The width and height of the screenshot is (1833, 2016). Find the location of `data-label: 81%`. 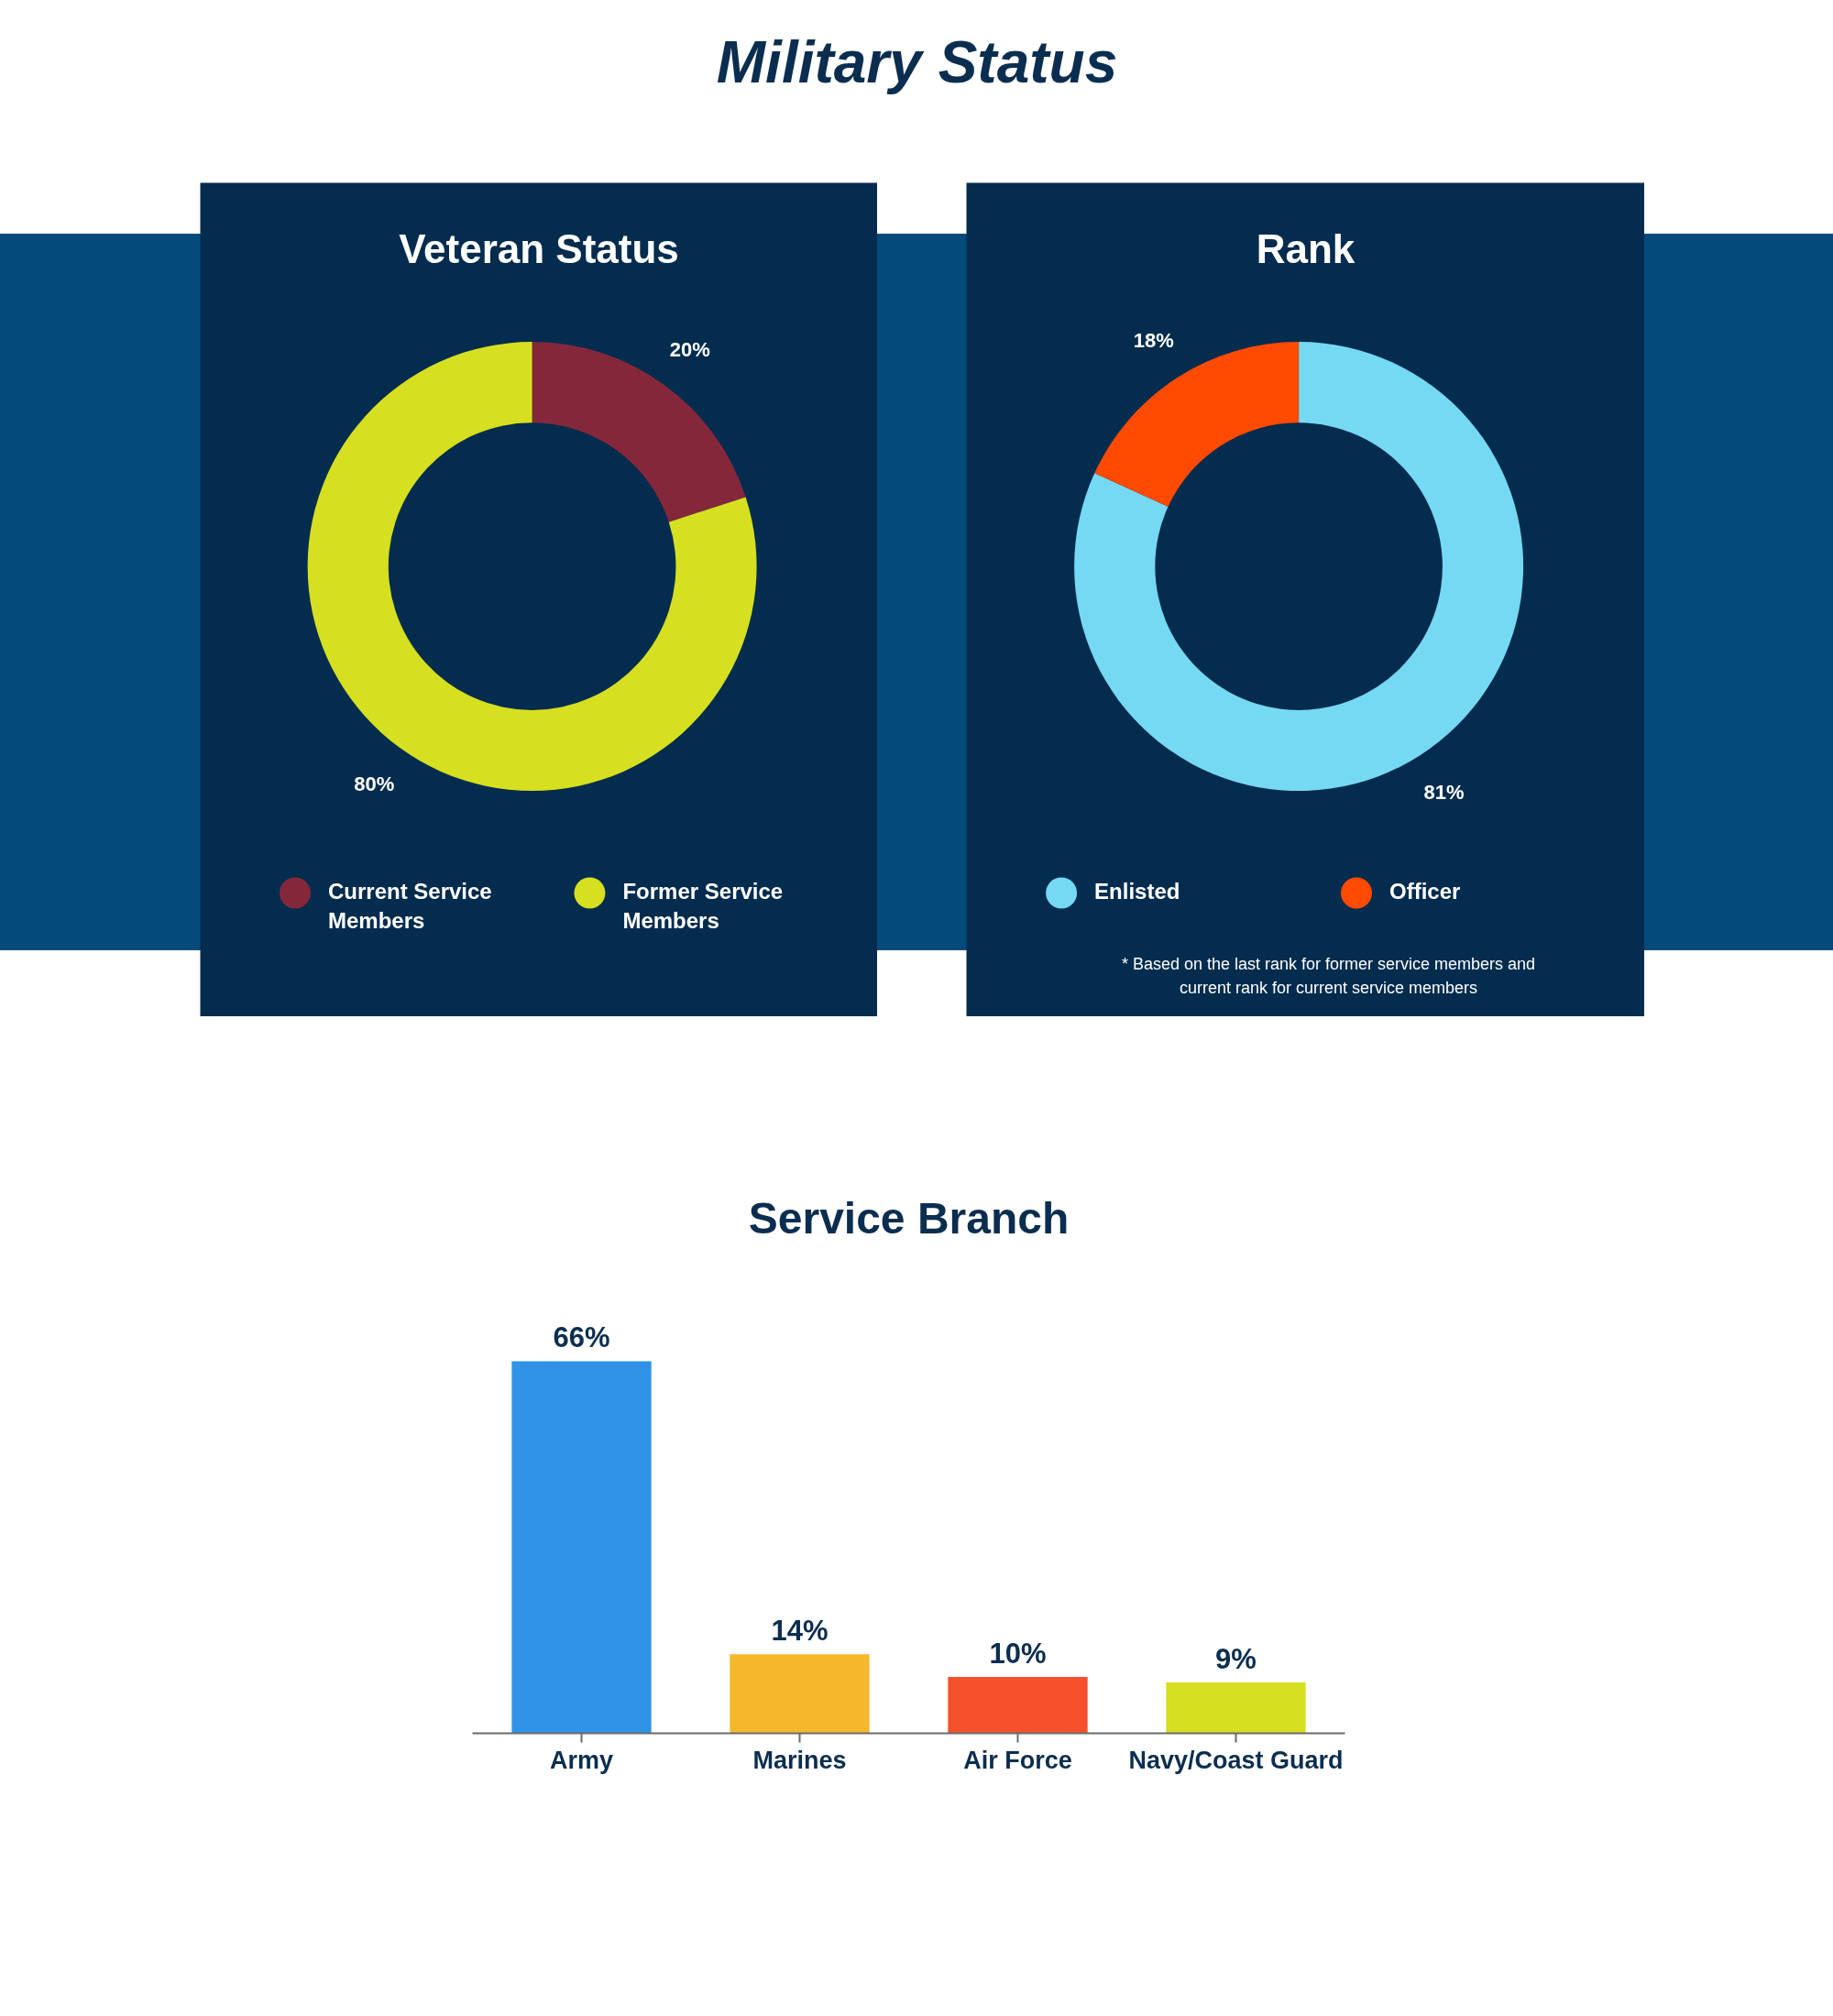

data-label: 81% is located at coordinates (1444, 793).